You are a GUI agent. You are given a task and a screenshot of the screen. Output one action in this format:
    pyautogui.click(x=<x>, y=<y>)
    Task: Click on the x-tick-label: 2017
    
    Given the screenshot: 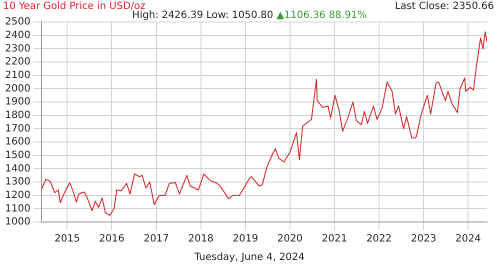 What is the action you would take?
    pyautogui.click(x=157, y=239)
    